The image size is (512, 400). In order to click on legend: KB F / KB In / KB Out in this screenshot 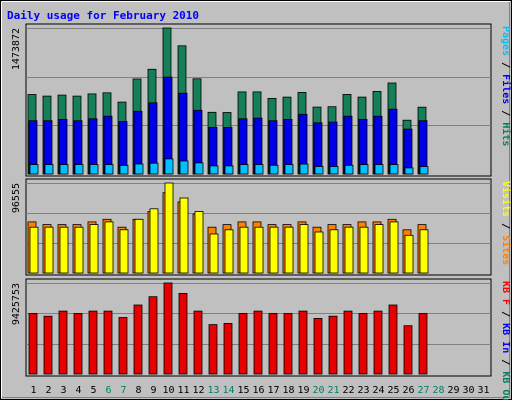, I will do `click(505, 340)`.